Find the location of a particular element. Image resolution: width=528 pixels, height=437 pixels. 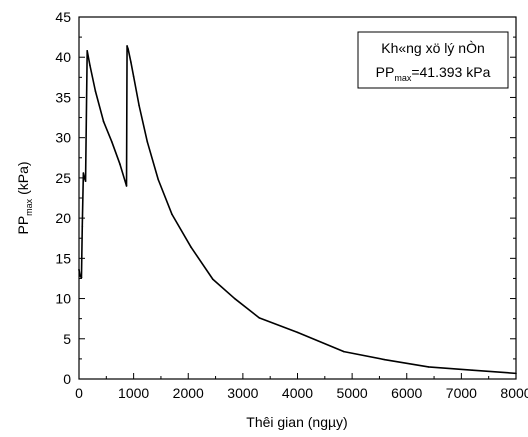

legend-line-2-main: PP is located at coordinates (385, 72).